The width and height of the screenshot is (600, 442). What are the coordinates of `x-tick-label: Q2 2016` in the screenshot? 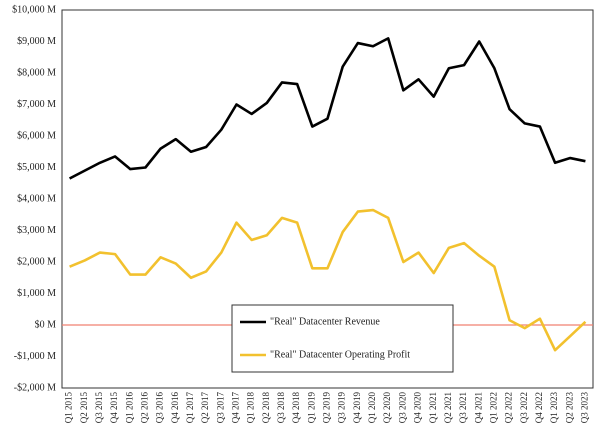 It's located at (145, 408).